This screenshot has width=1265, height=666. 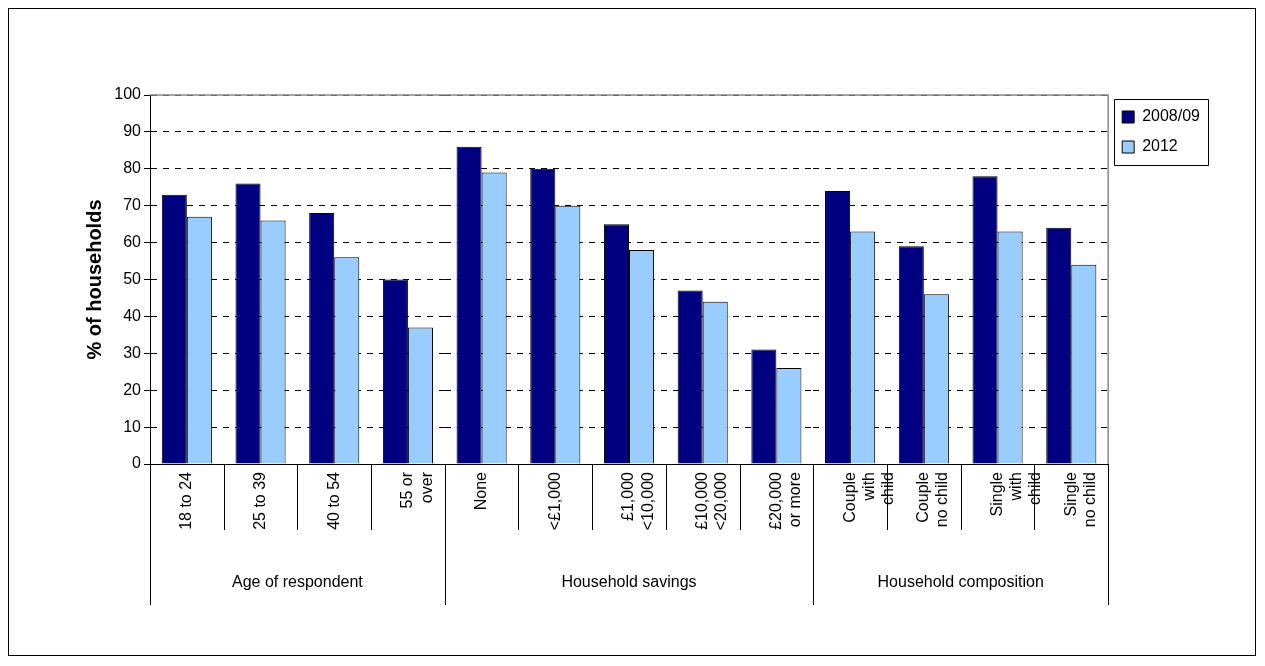 What do you see at coordinates (132, 242) in the screenshot?
I see `y-tick-label: 60` at bounding box center [132, 242].